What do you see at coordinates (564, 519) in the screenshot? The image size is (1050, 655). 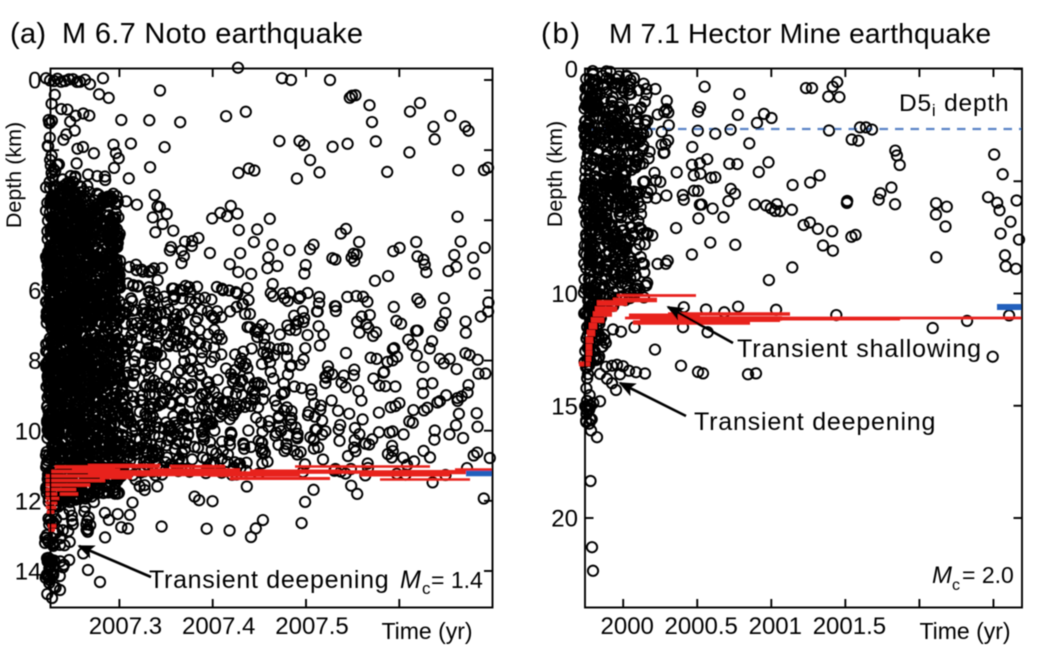 I see `svg-text: 20` at bounding box center [564, 519].